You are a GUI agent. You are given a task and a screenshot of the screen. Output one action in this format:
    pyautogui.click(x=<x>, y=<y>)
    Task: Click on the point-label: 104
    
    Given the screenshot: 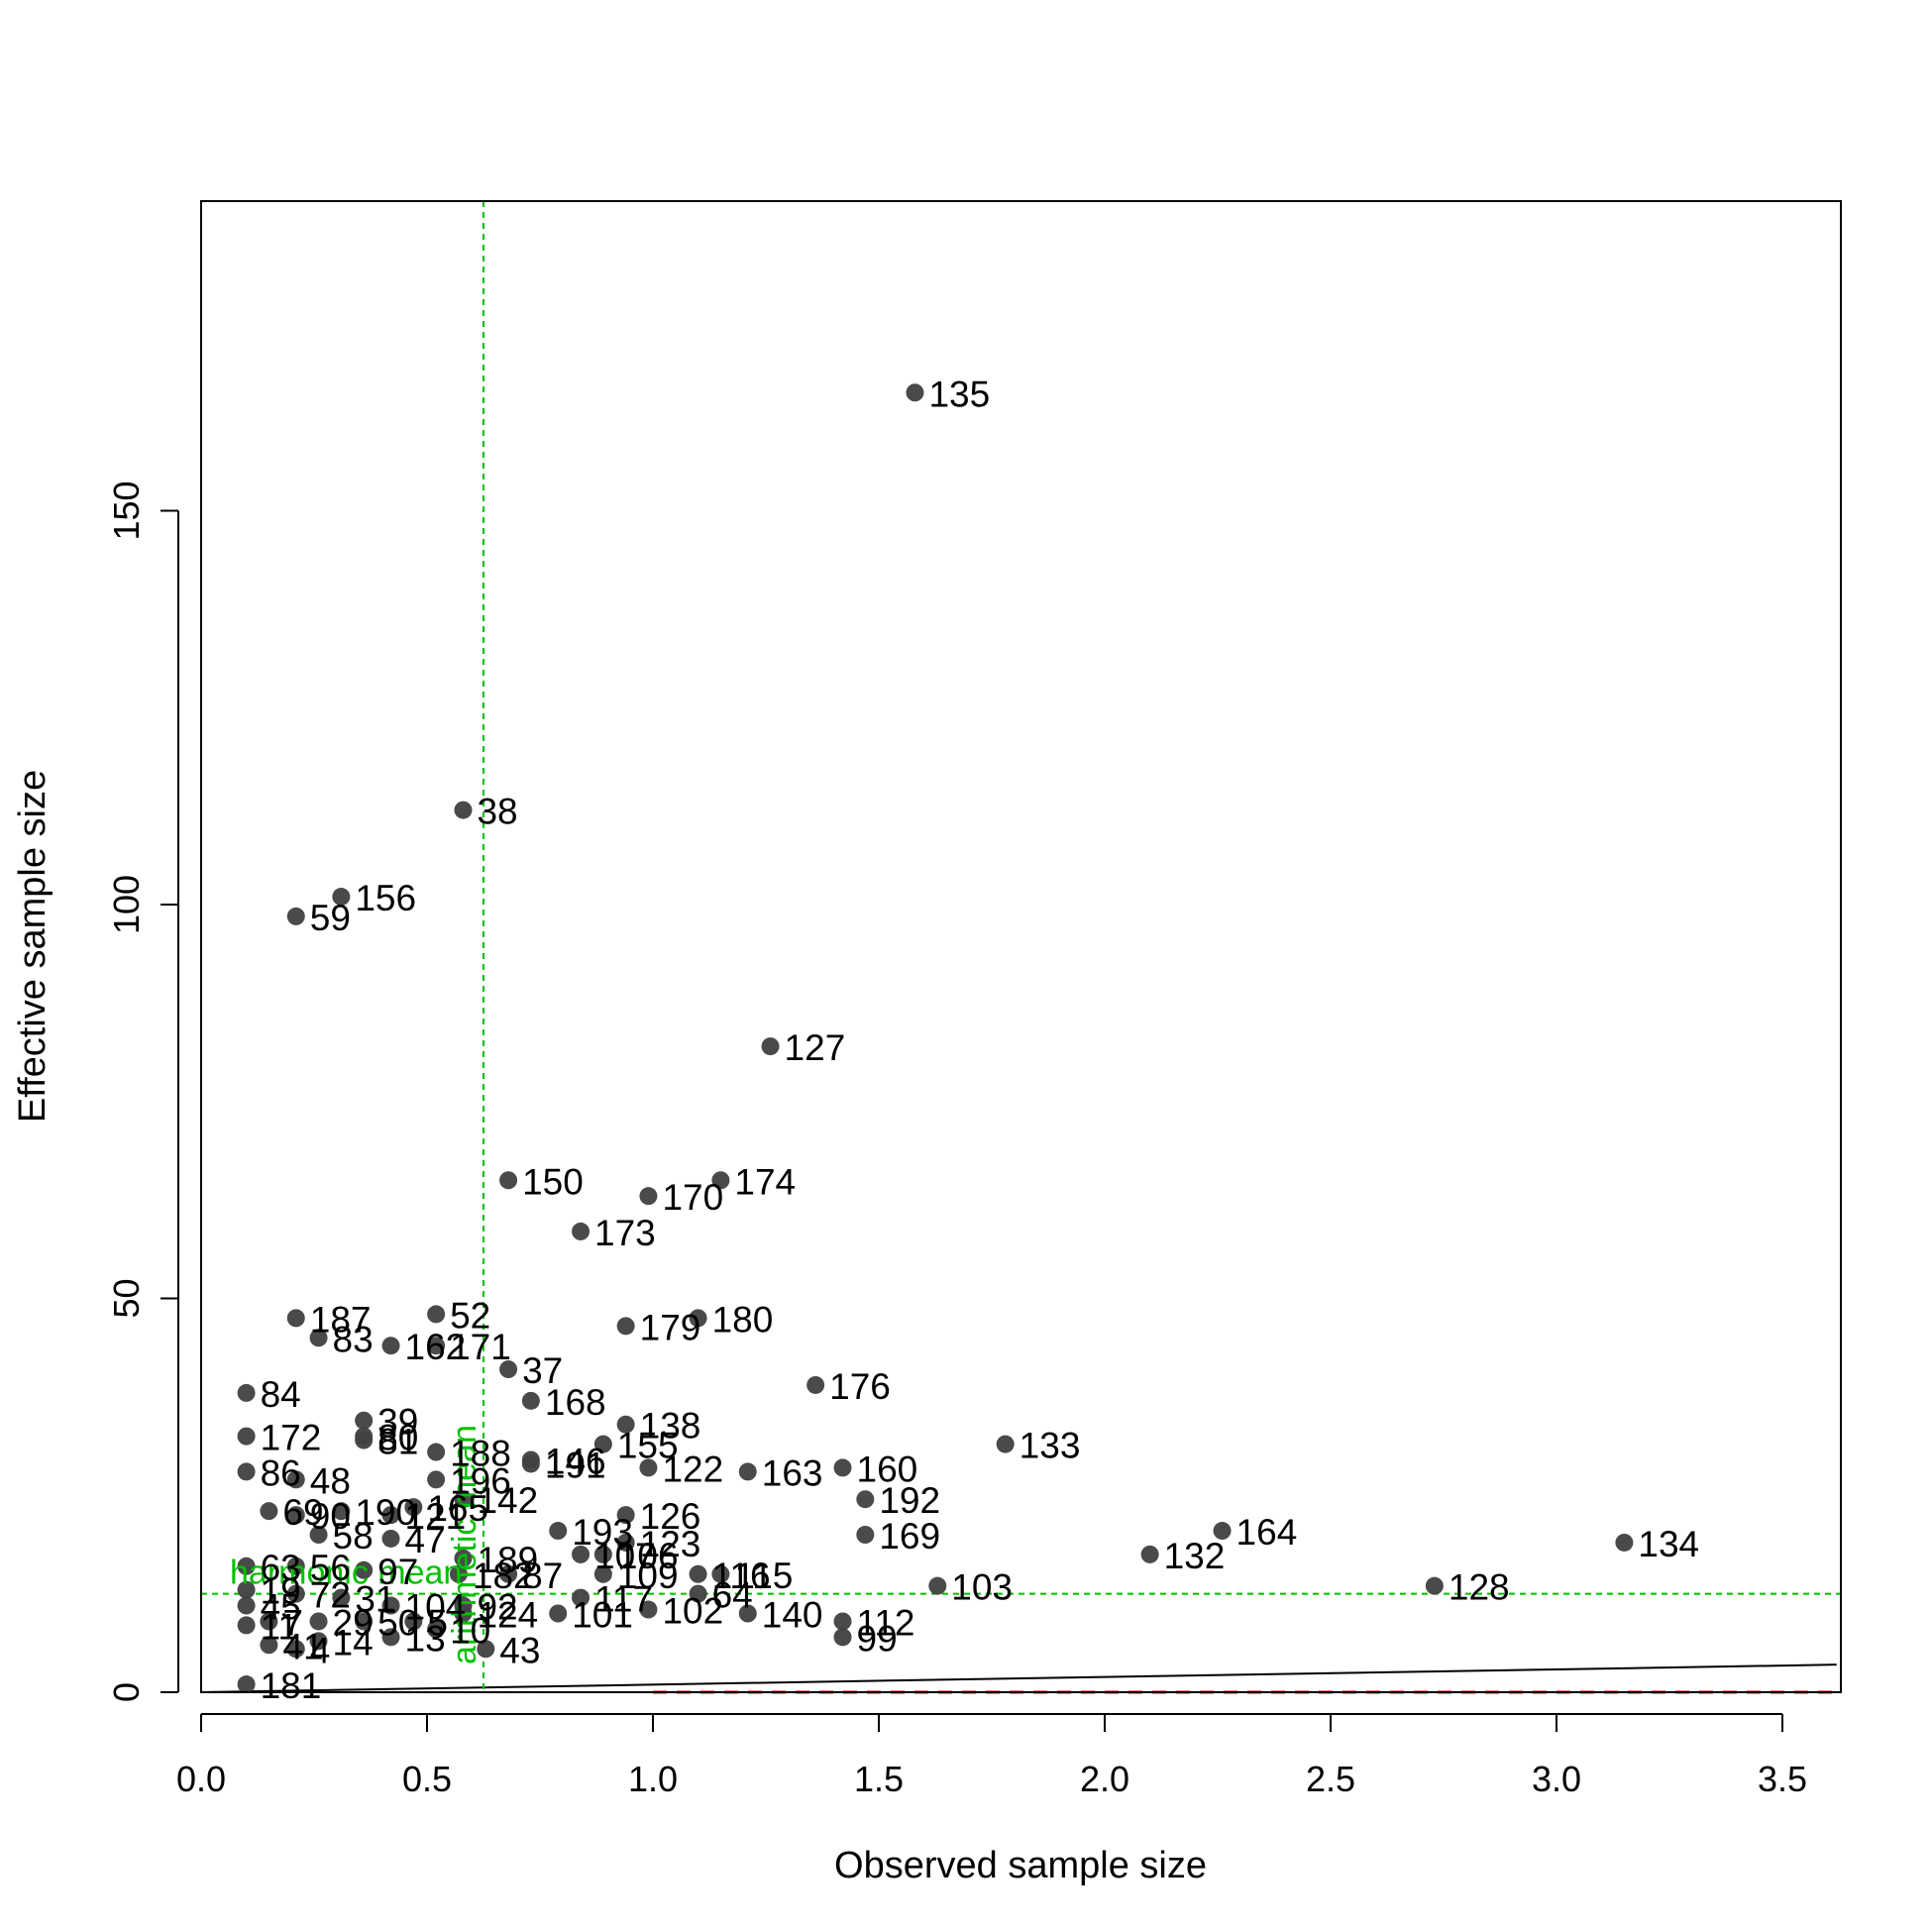 What is the action you would take?
    pyautogui.click(x=436, y=1608)
    